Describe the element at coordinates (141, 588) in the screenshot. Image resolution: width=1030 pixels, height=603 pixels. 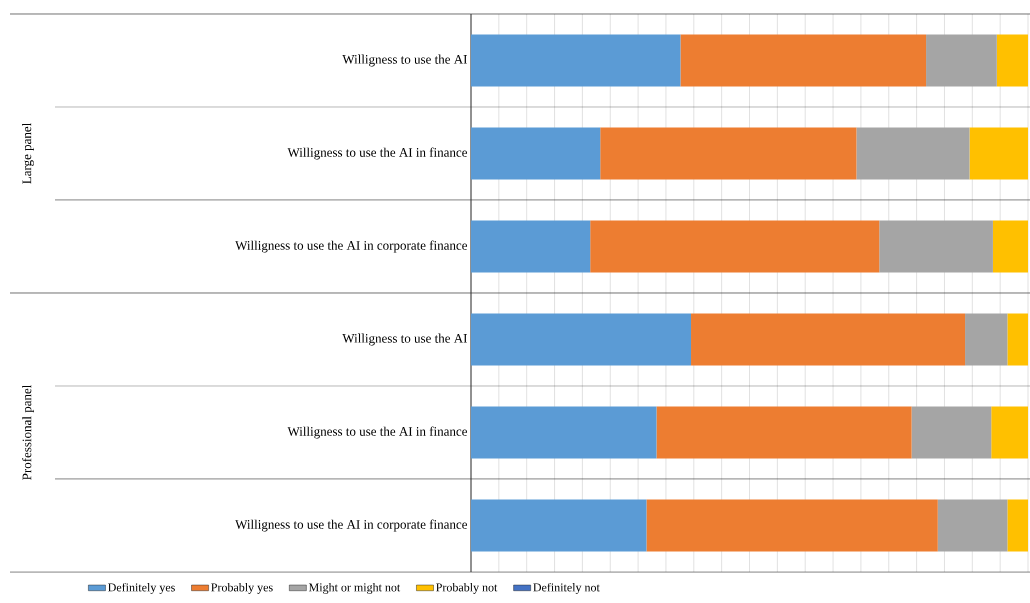
I see `legend-label: Definitely yes` at that location.